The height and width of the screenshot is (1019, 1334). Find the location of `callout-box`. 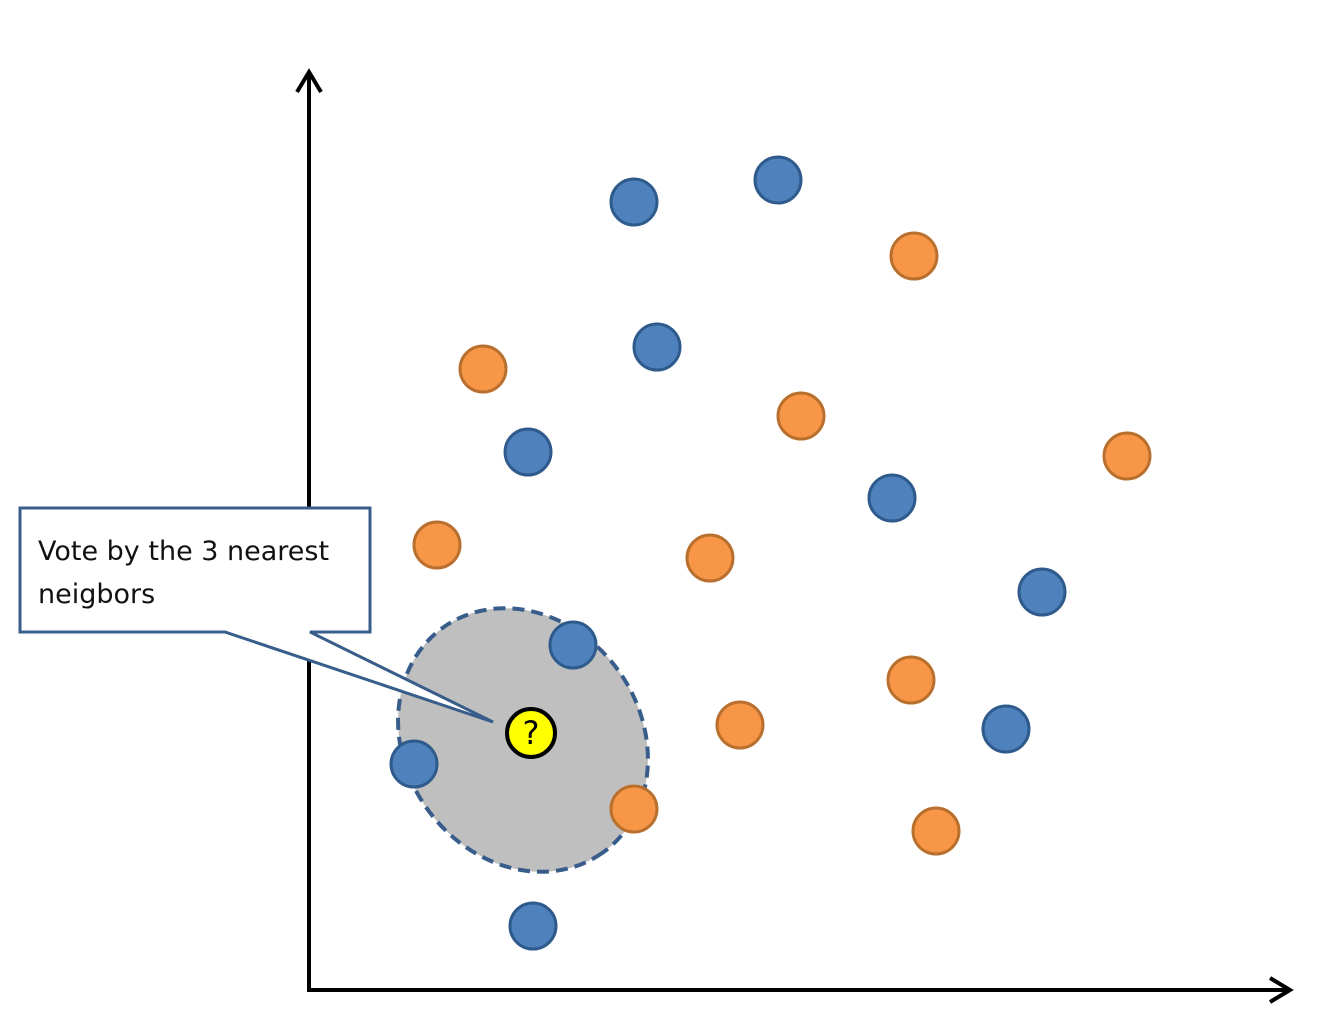

callout-box is located at coordinates (256, 615).